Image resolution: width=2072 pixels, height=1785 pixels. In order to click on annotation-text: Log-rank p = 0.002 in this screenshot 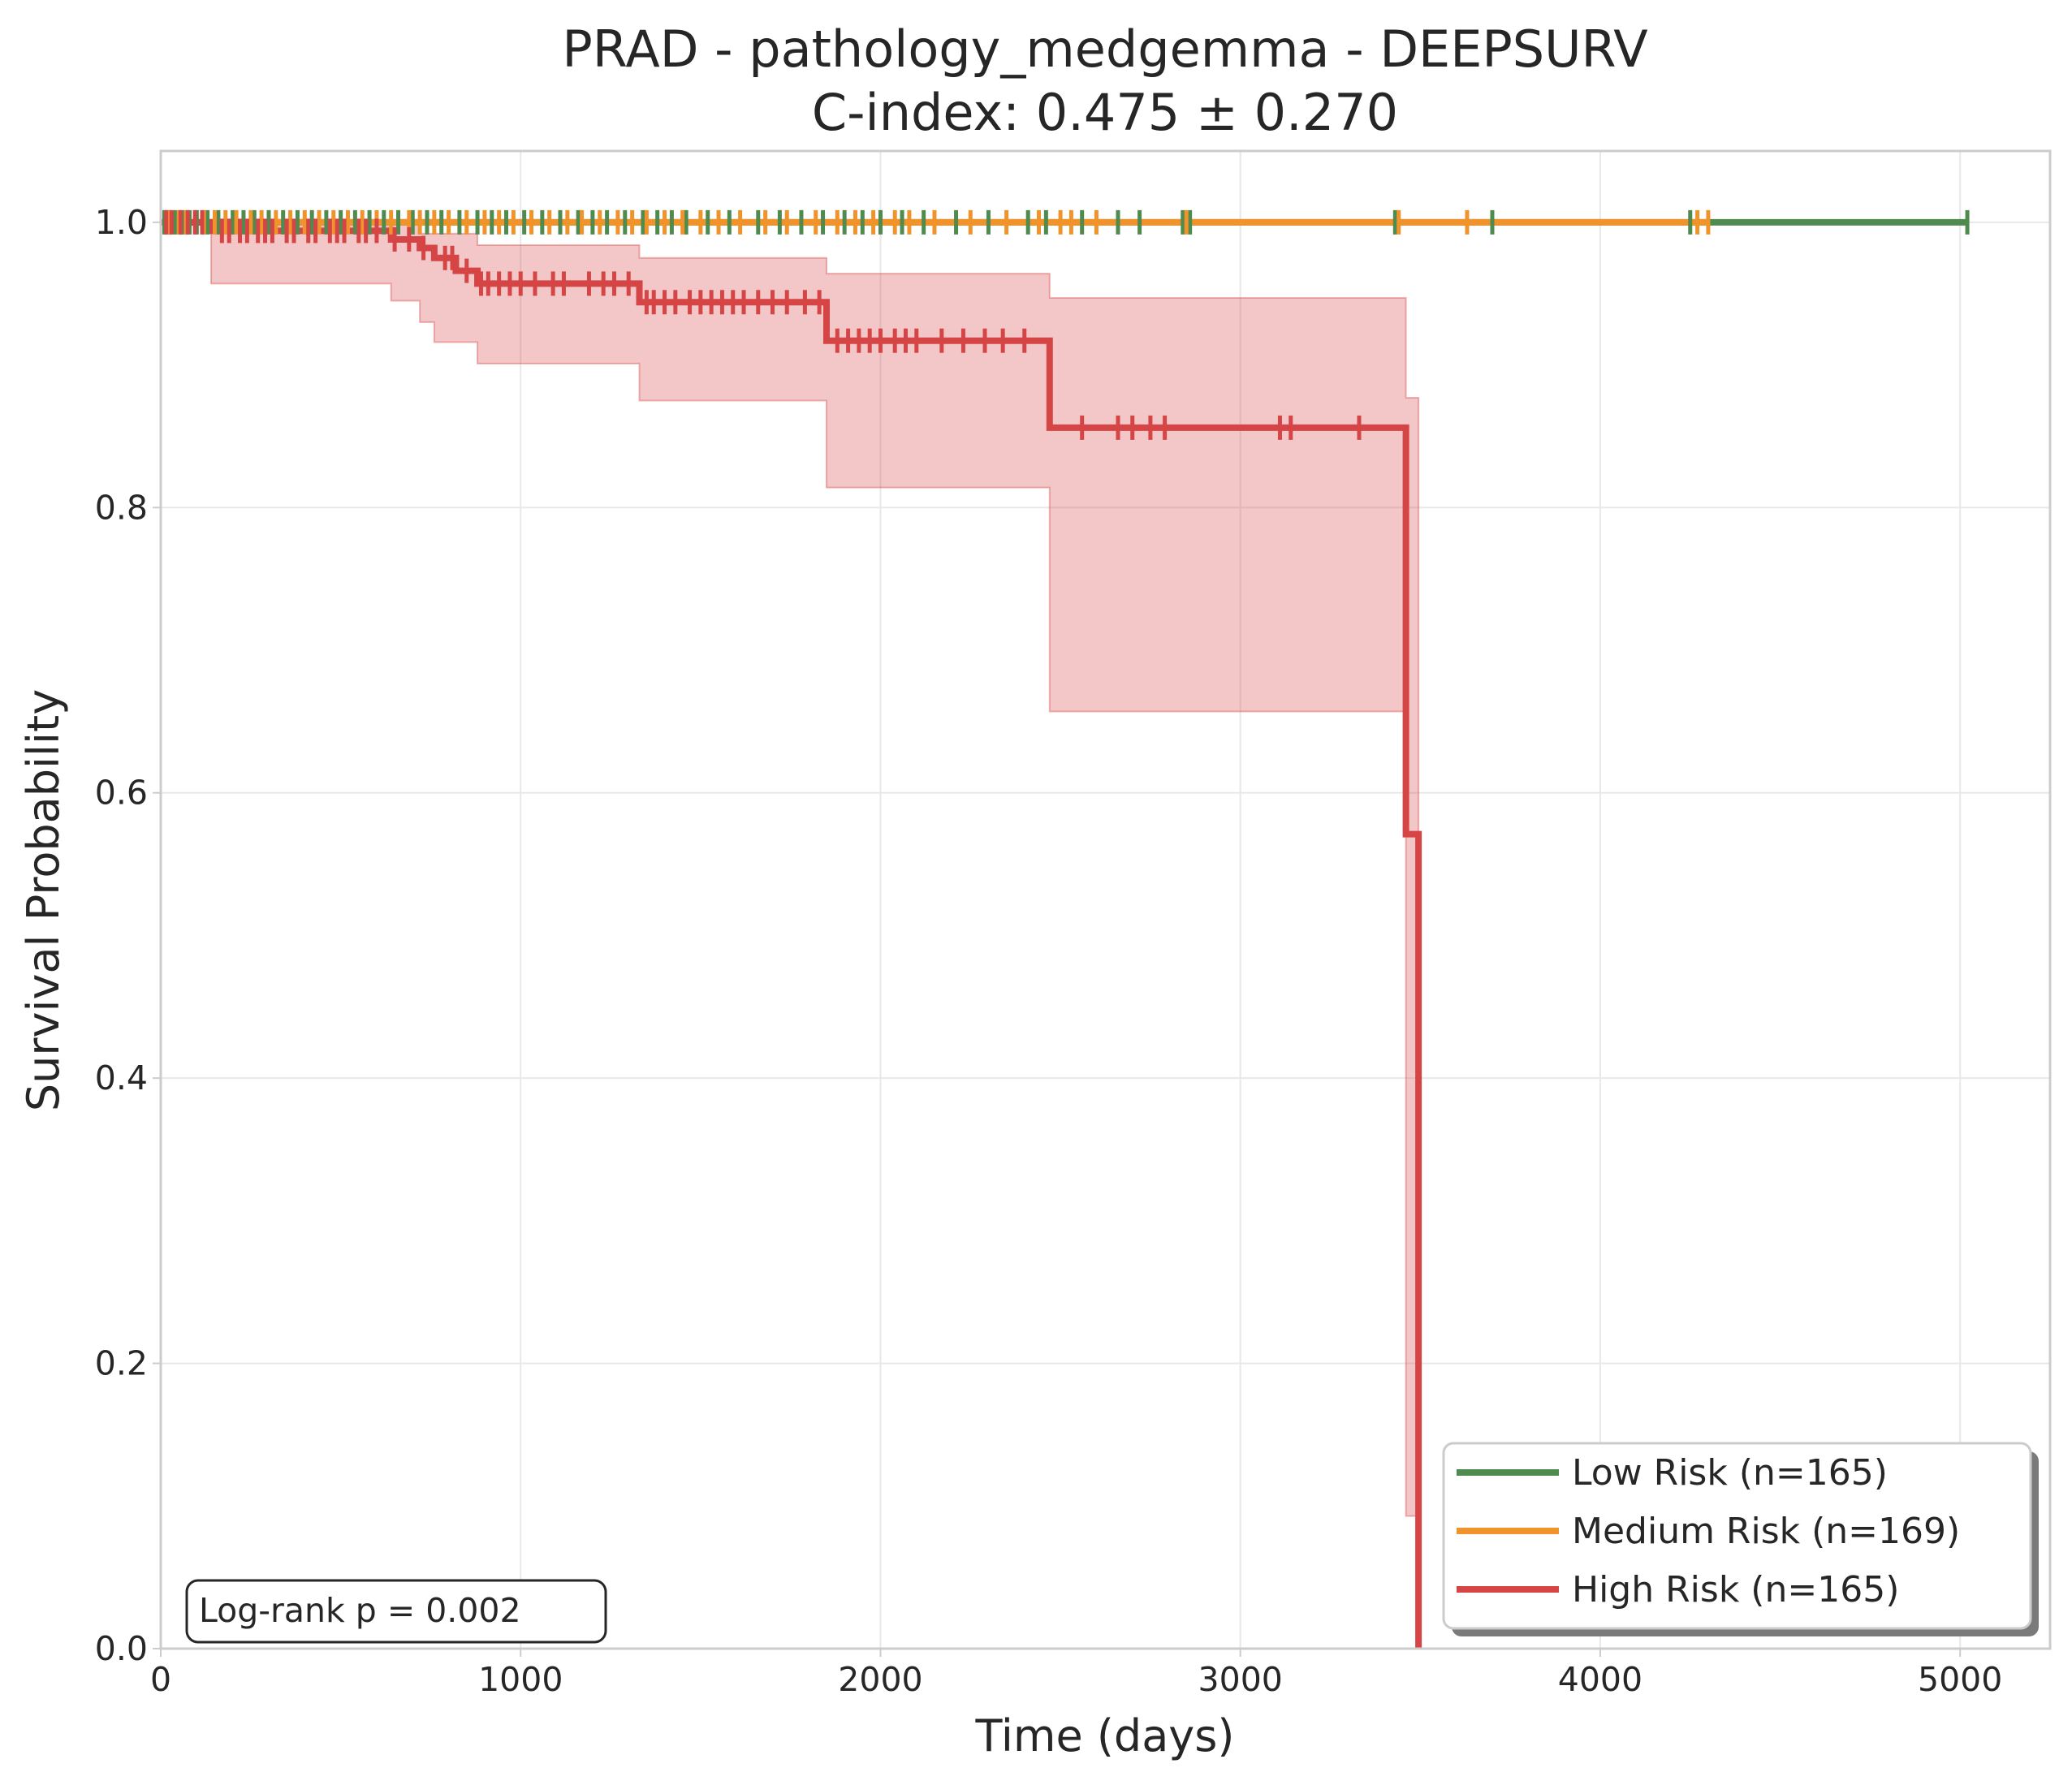, I will do `click(360, 1611)`.